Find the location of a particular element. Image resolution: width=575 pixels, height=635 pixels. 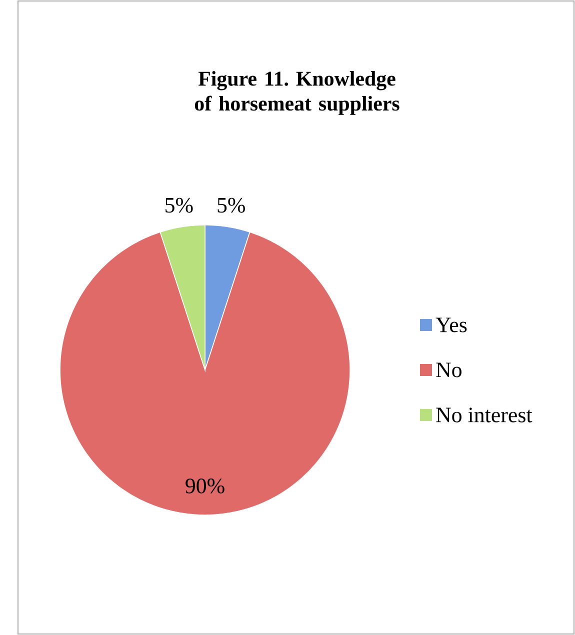

data-label: 90% is located at coordinates (205, 486).